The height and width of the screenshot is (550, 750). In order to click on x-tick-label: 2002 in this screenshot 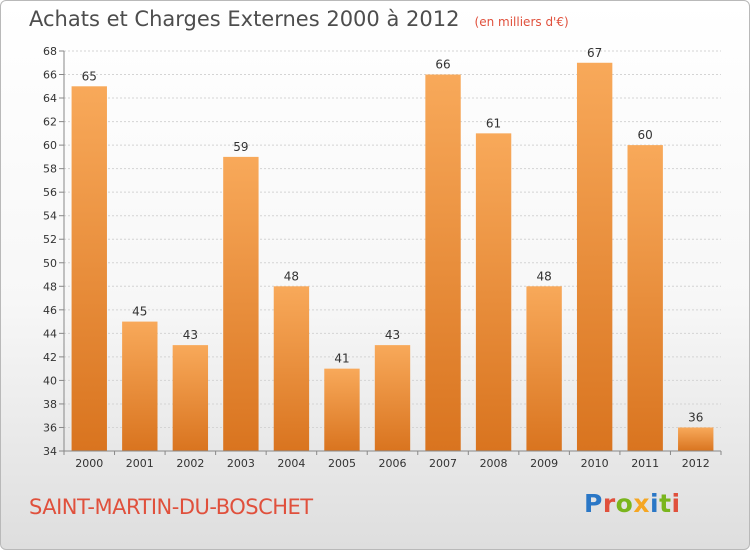, I will do `click(190, 463)`.